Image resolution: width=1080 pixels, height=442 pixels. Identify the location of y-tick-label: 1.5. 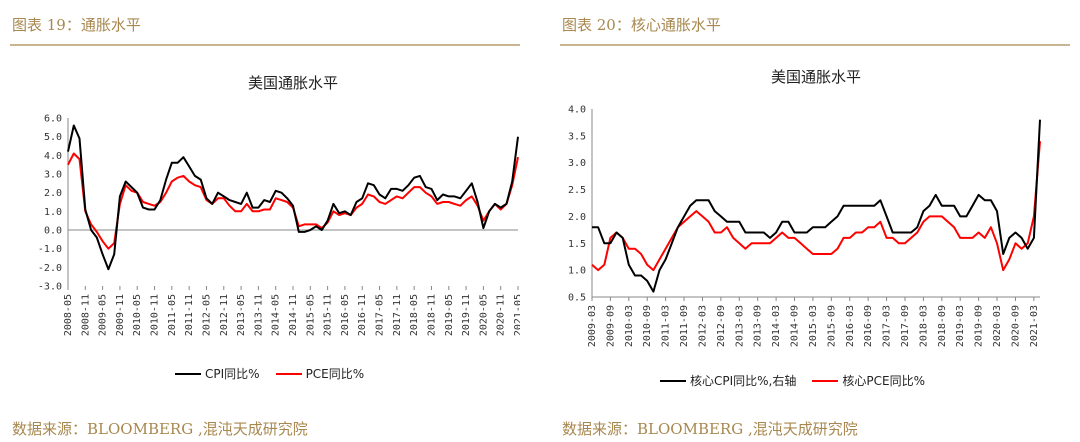
(577, 244).